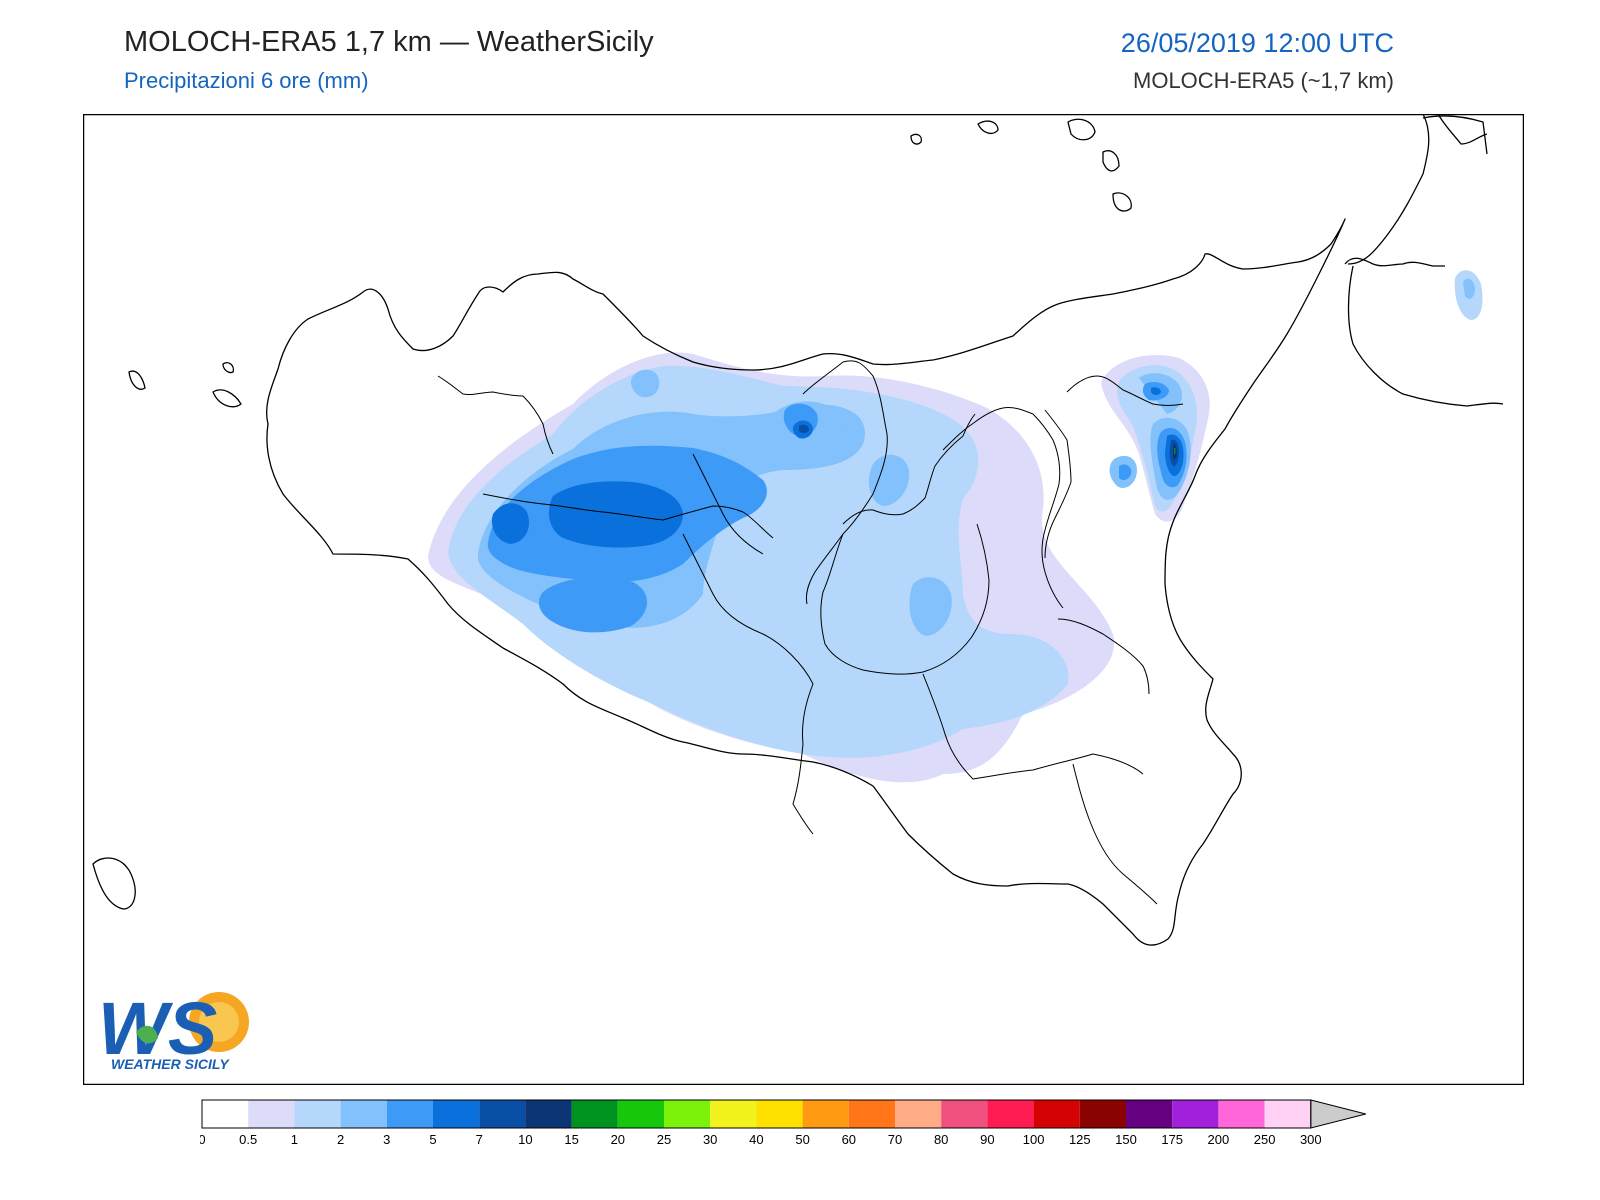 Image resolution: width=1600 pixels, height=1200 pixels. Describe the element at coordinates (916, 139) in the screenshot. I see `island-ustica` at that location.